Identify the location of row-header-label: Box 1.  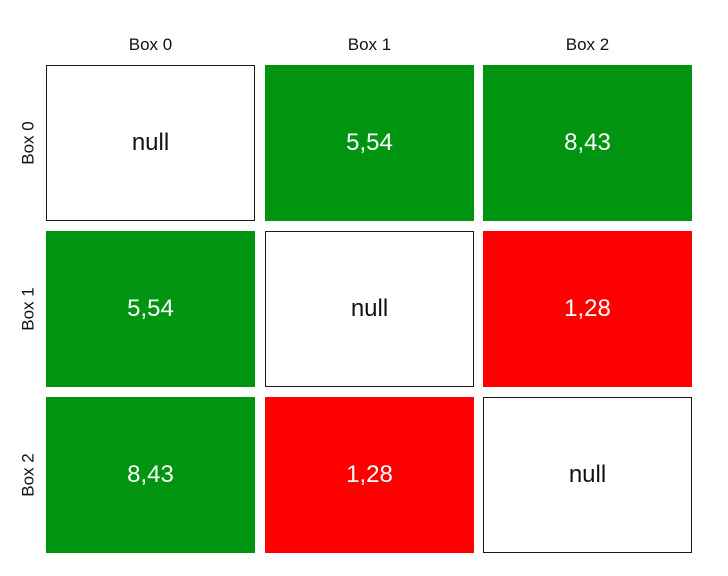
(29, 309).